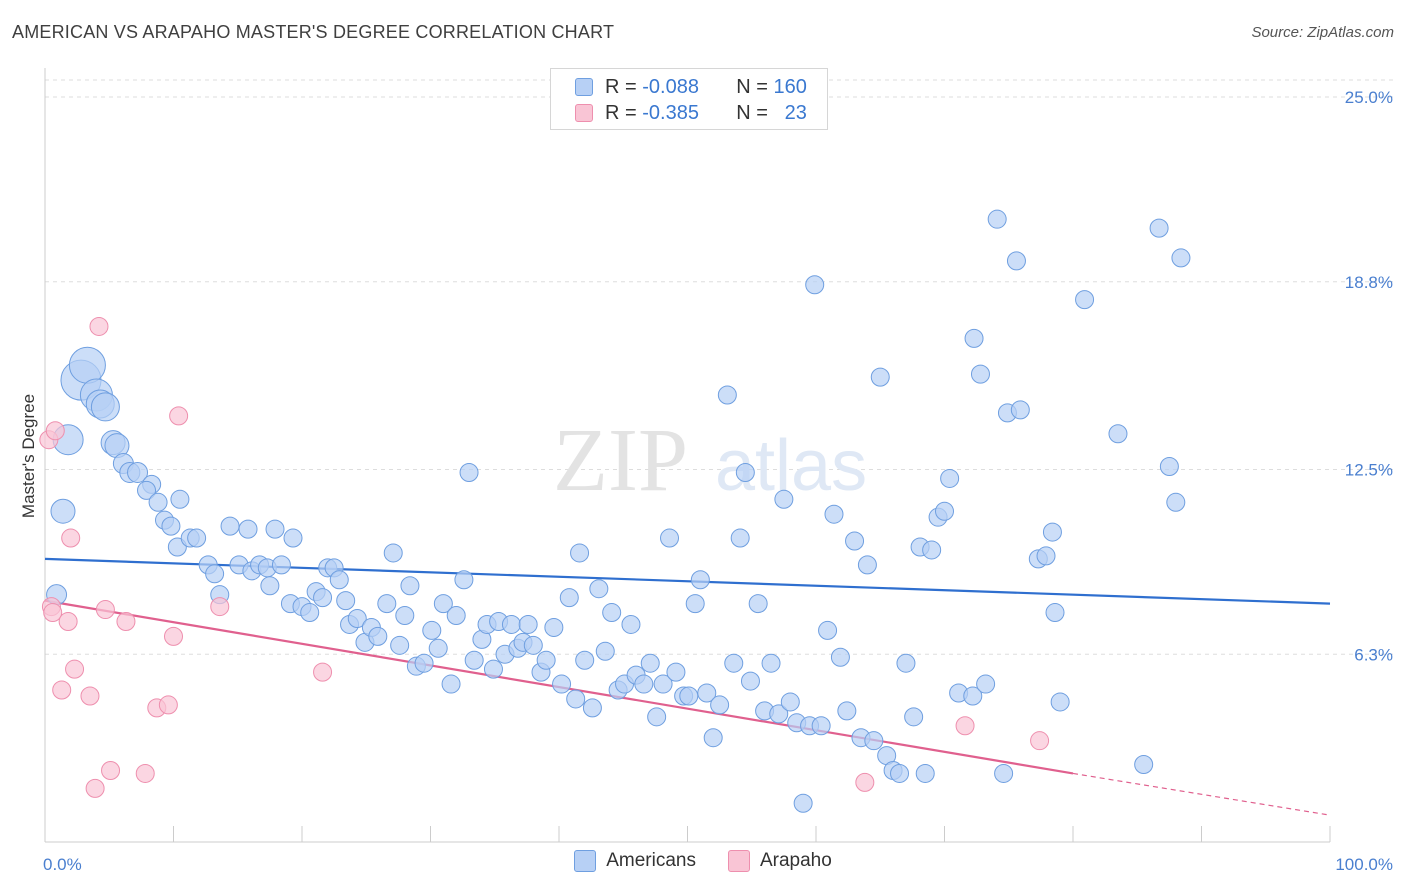 The image size is (1406, 892). Describe the element at coordinates (635, 861) in the screenshot. I see `legend-item-americans: Americans` at that location.